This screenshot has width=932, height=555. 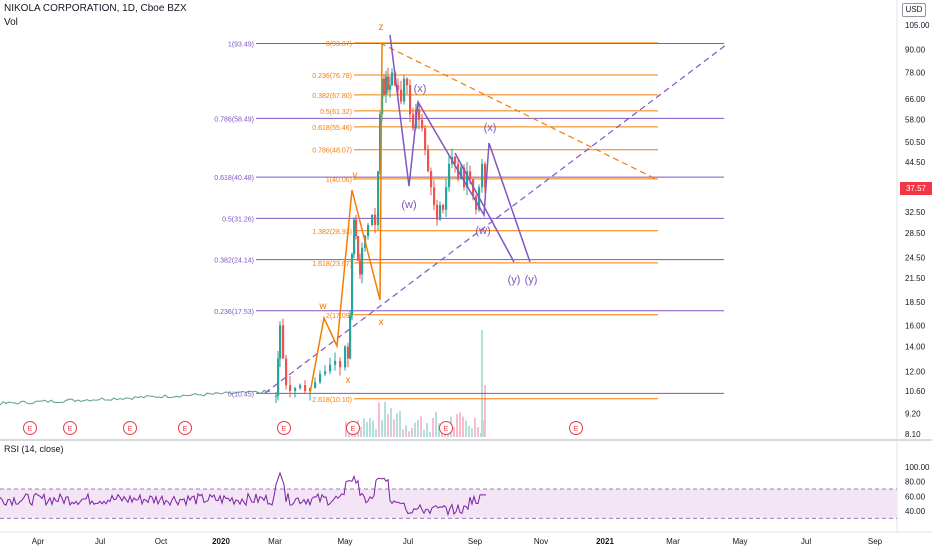 I want to click on time-tick-label: May, so click(x=739, y=541).